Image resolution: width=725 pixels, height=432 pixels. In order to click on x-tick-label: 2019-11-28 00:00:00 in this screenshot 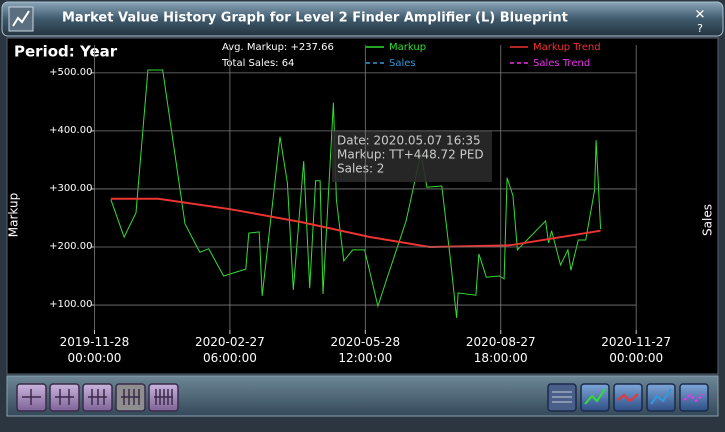, I will do `click(95, 350)`.